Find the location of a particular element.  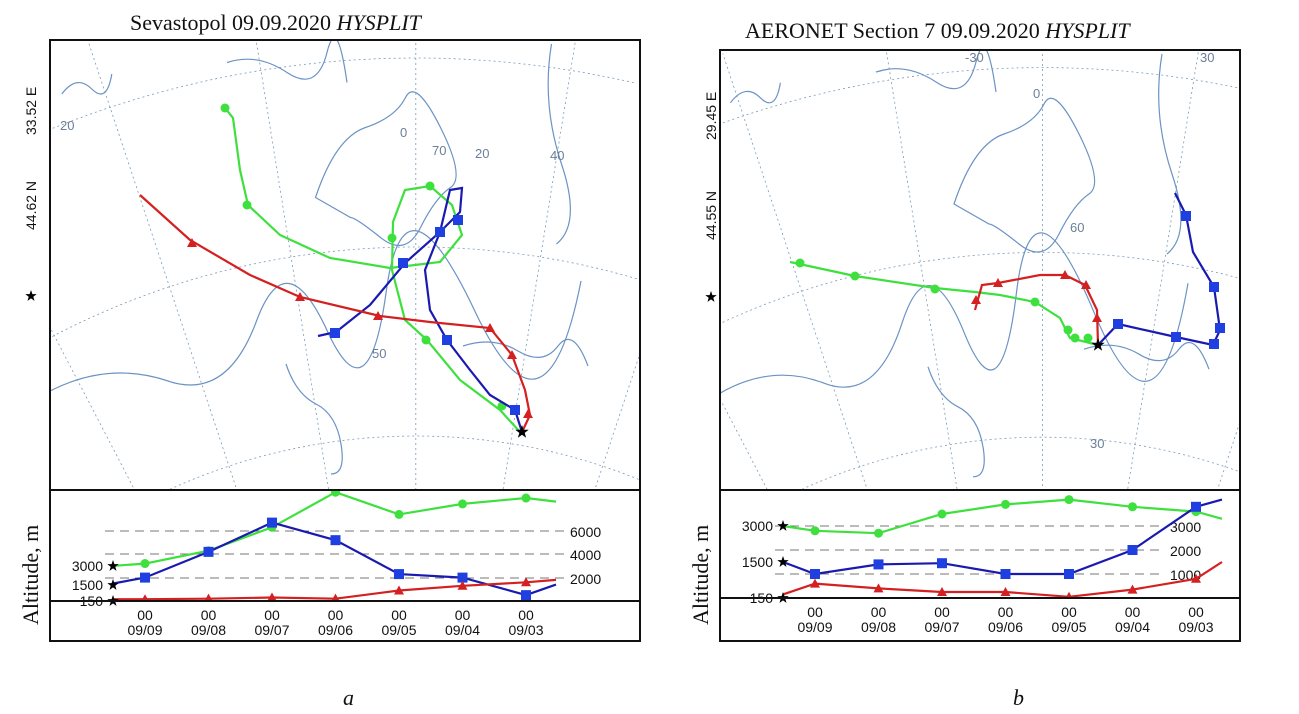

panel-title: Sevastopol 09.09.2020 HYSPLIT is located at coordinates (276, 22).